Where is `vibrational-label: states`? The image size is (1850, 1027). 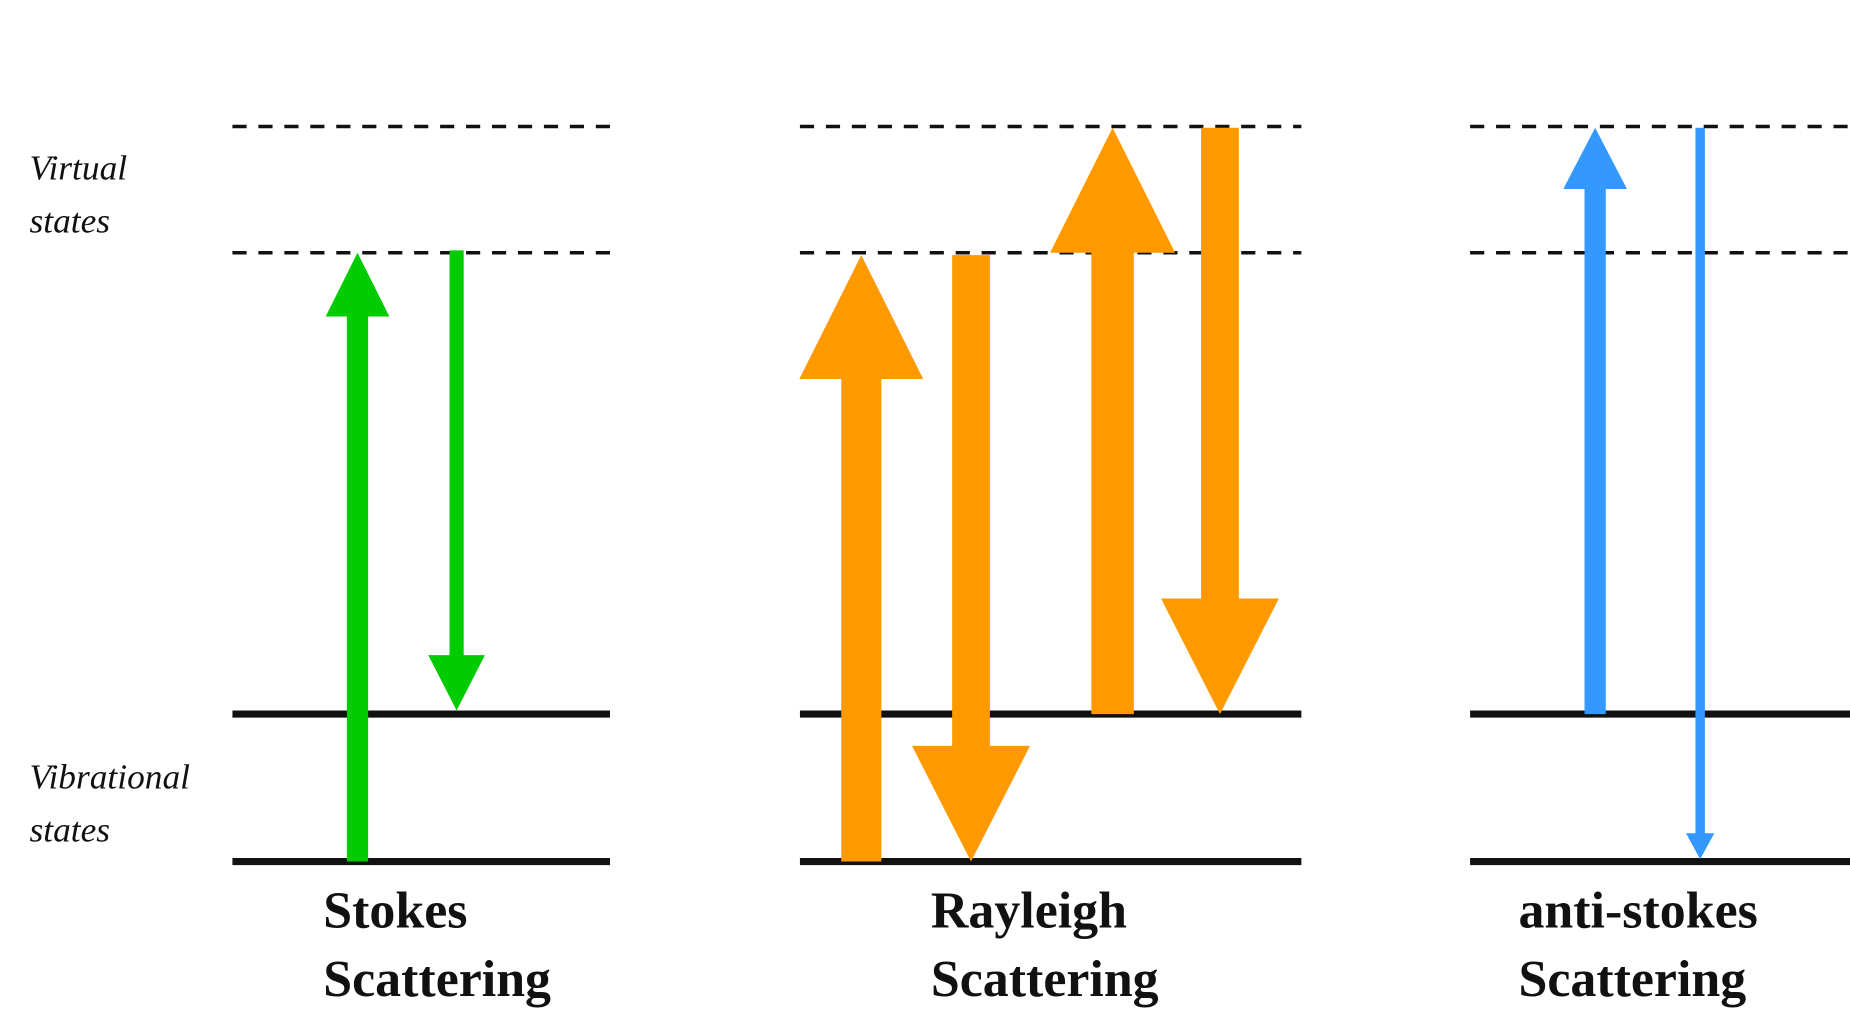
vibrational-label: states is located at coordinates (69, 829).